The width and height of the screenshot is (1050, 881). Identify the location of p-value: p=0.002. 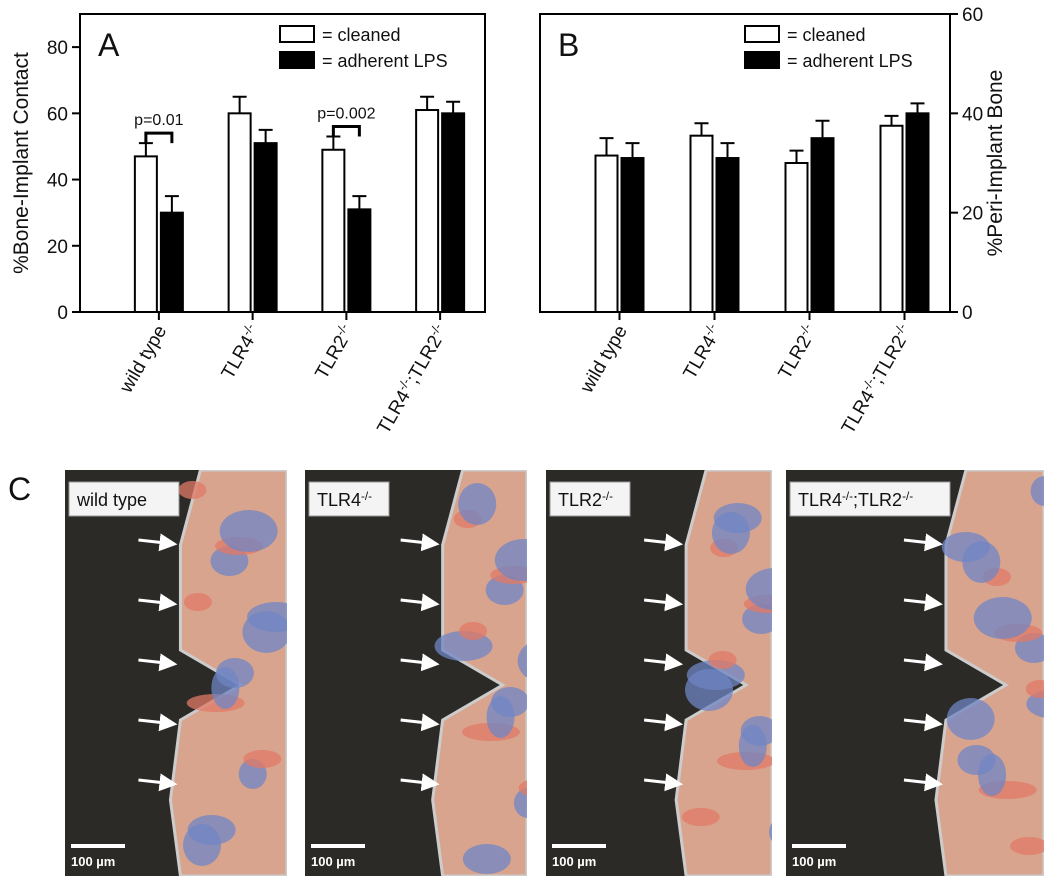
(346, 114).